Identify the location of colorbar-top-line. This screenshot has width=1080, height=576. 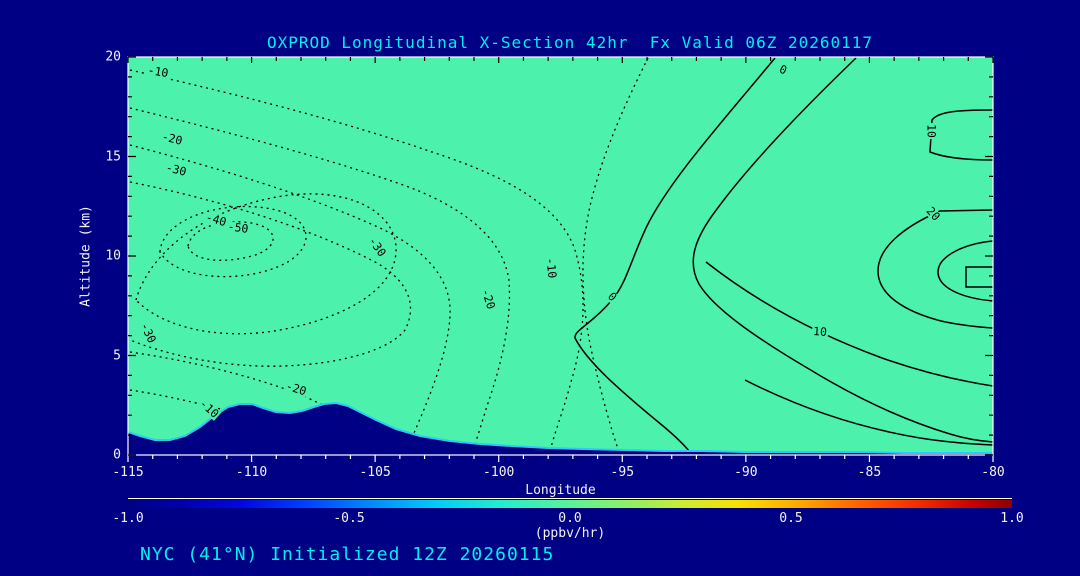
(570, 498).